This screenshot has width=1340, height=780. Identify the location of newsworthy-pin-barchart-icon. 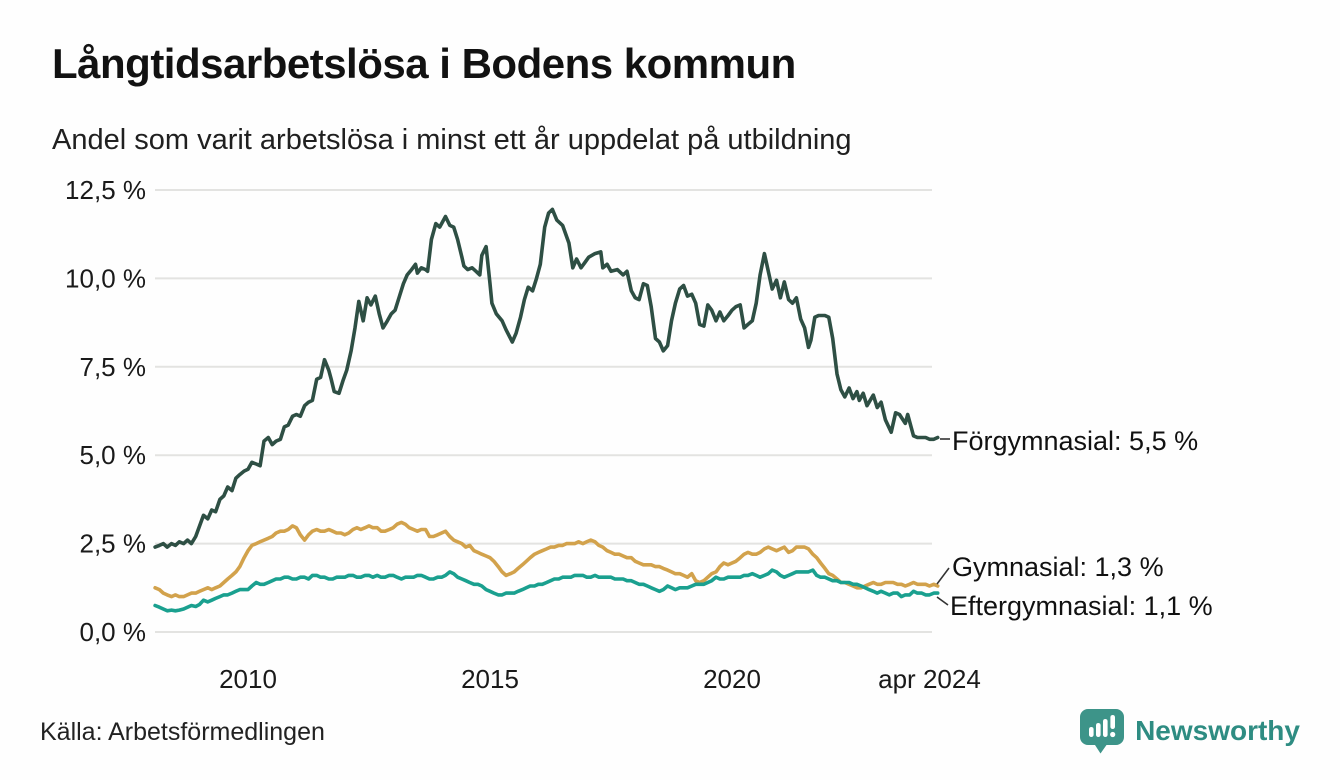
(1102, 731).